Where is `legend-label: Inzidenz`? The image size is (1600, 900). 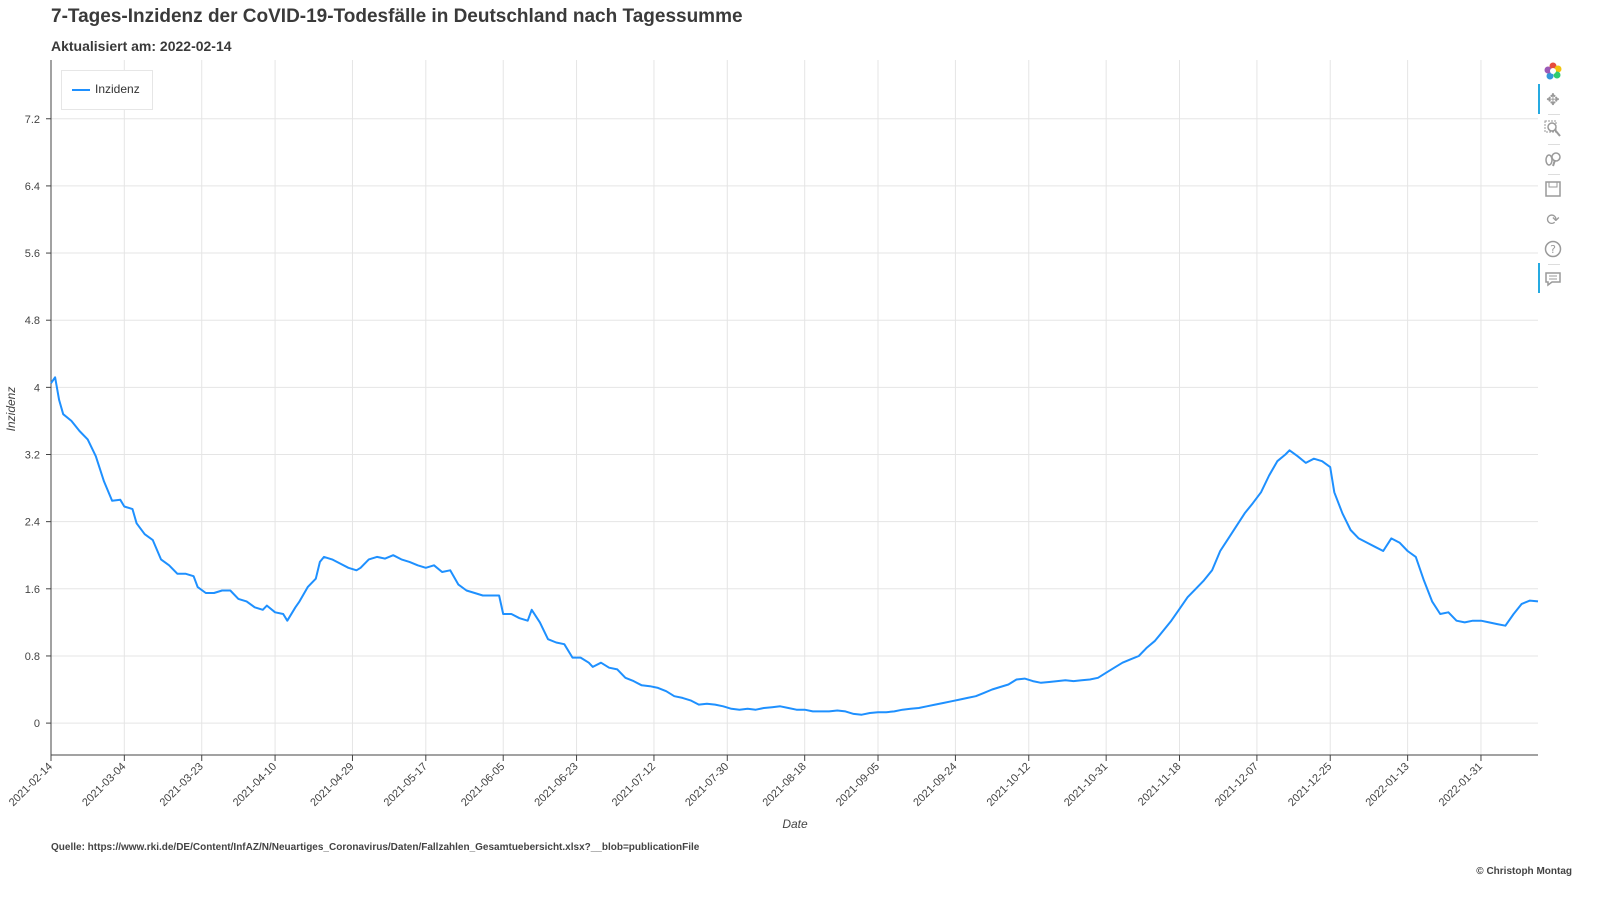
legend-label: Inzidenz is located at coordinates (117, 89).